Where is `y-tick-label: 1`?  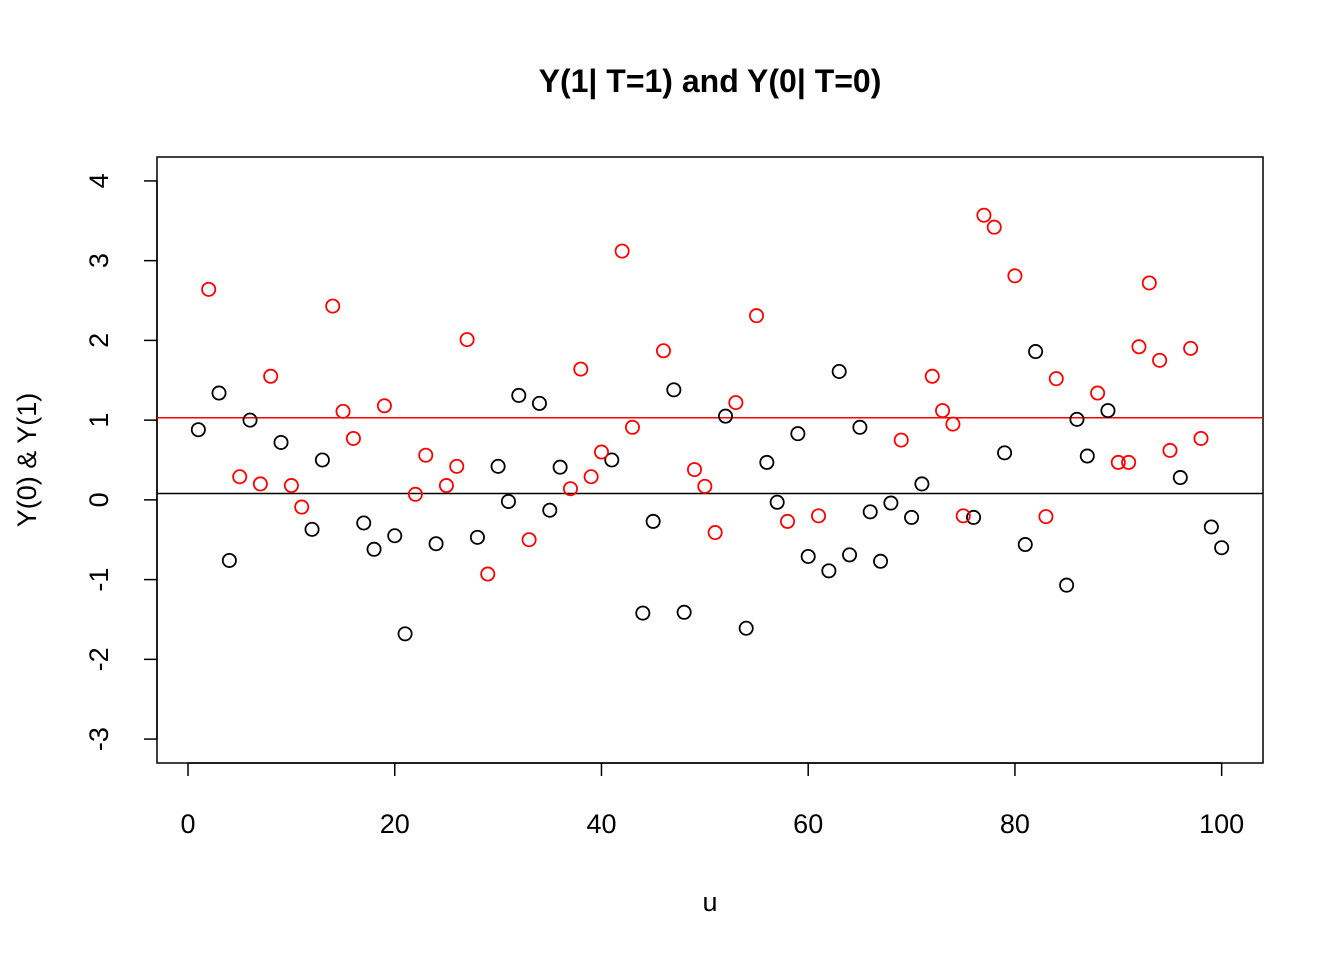
y-tick-label: 1 is located at coordinates (99, 420).